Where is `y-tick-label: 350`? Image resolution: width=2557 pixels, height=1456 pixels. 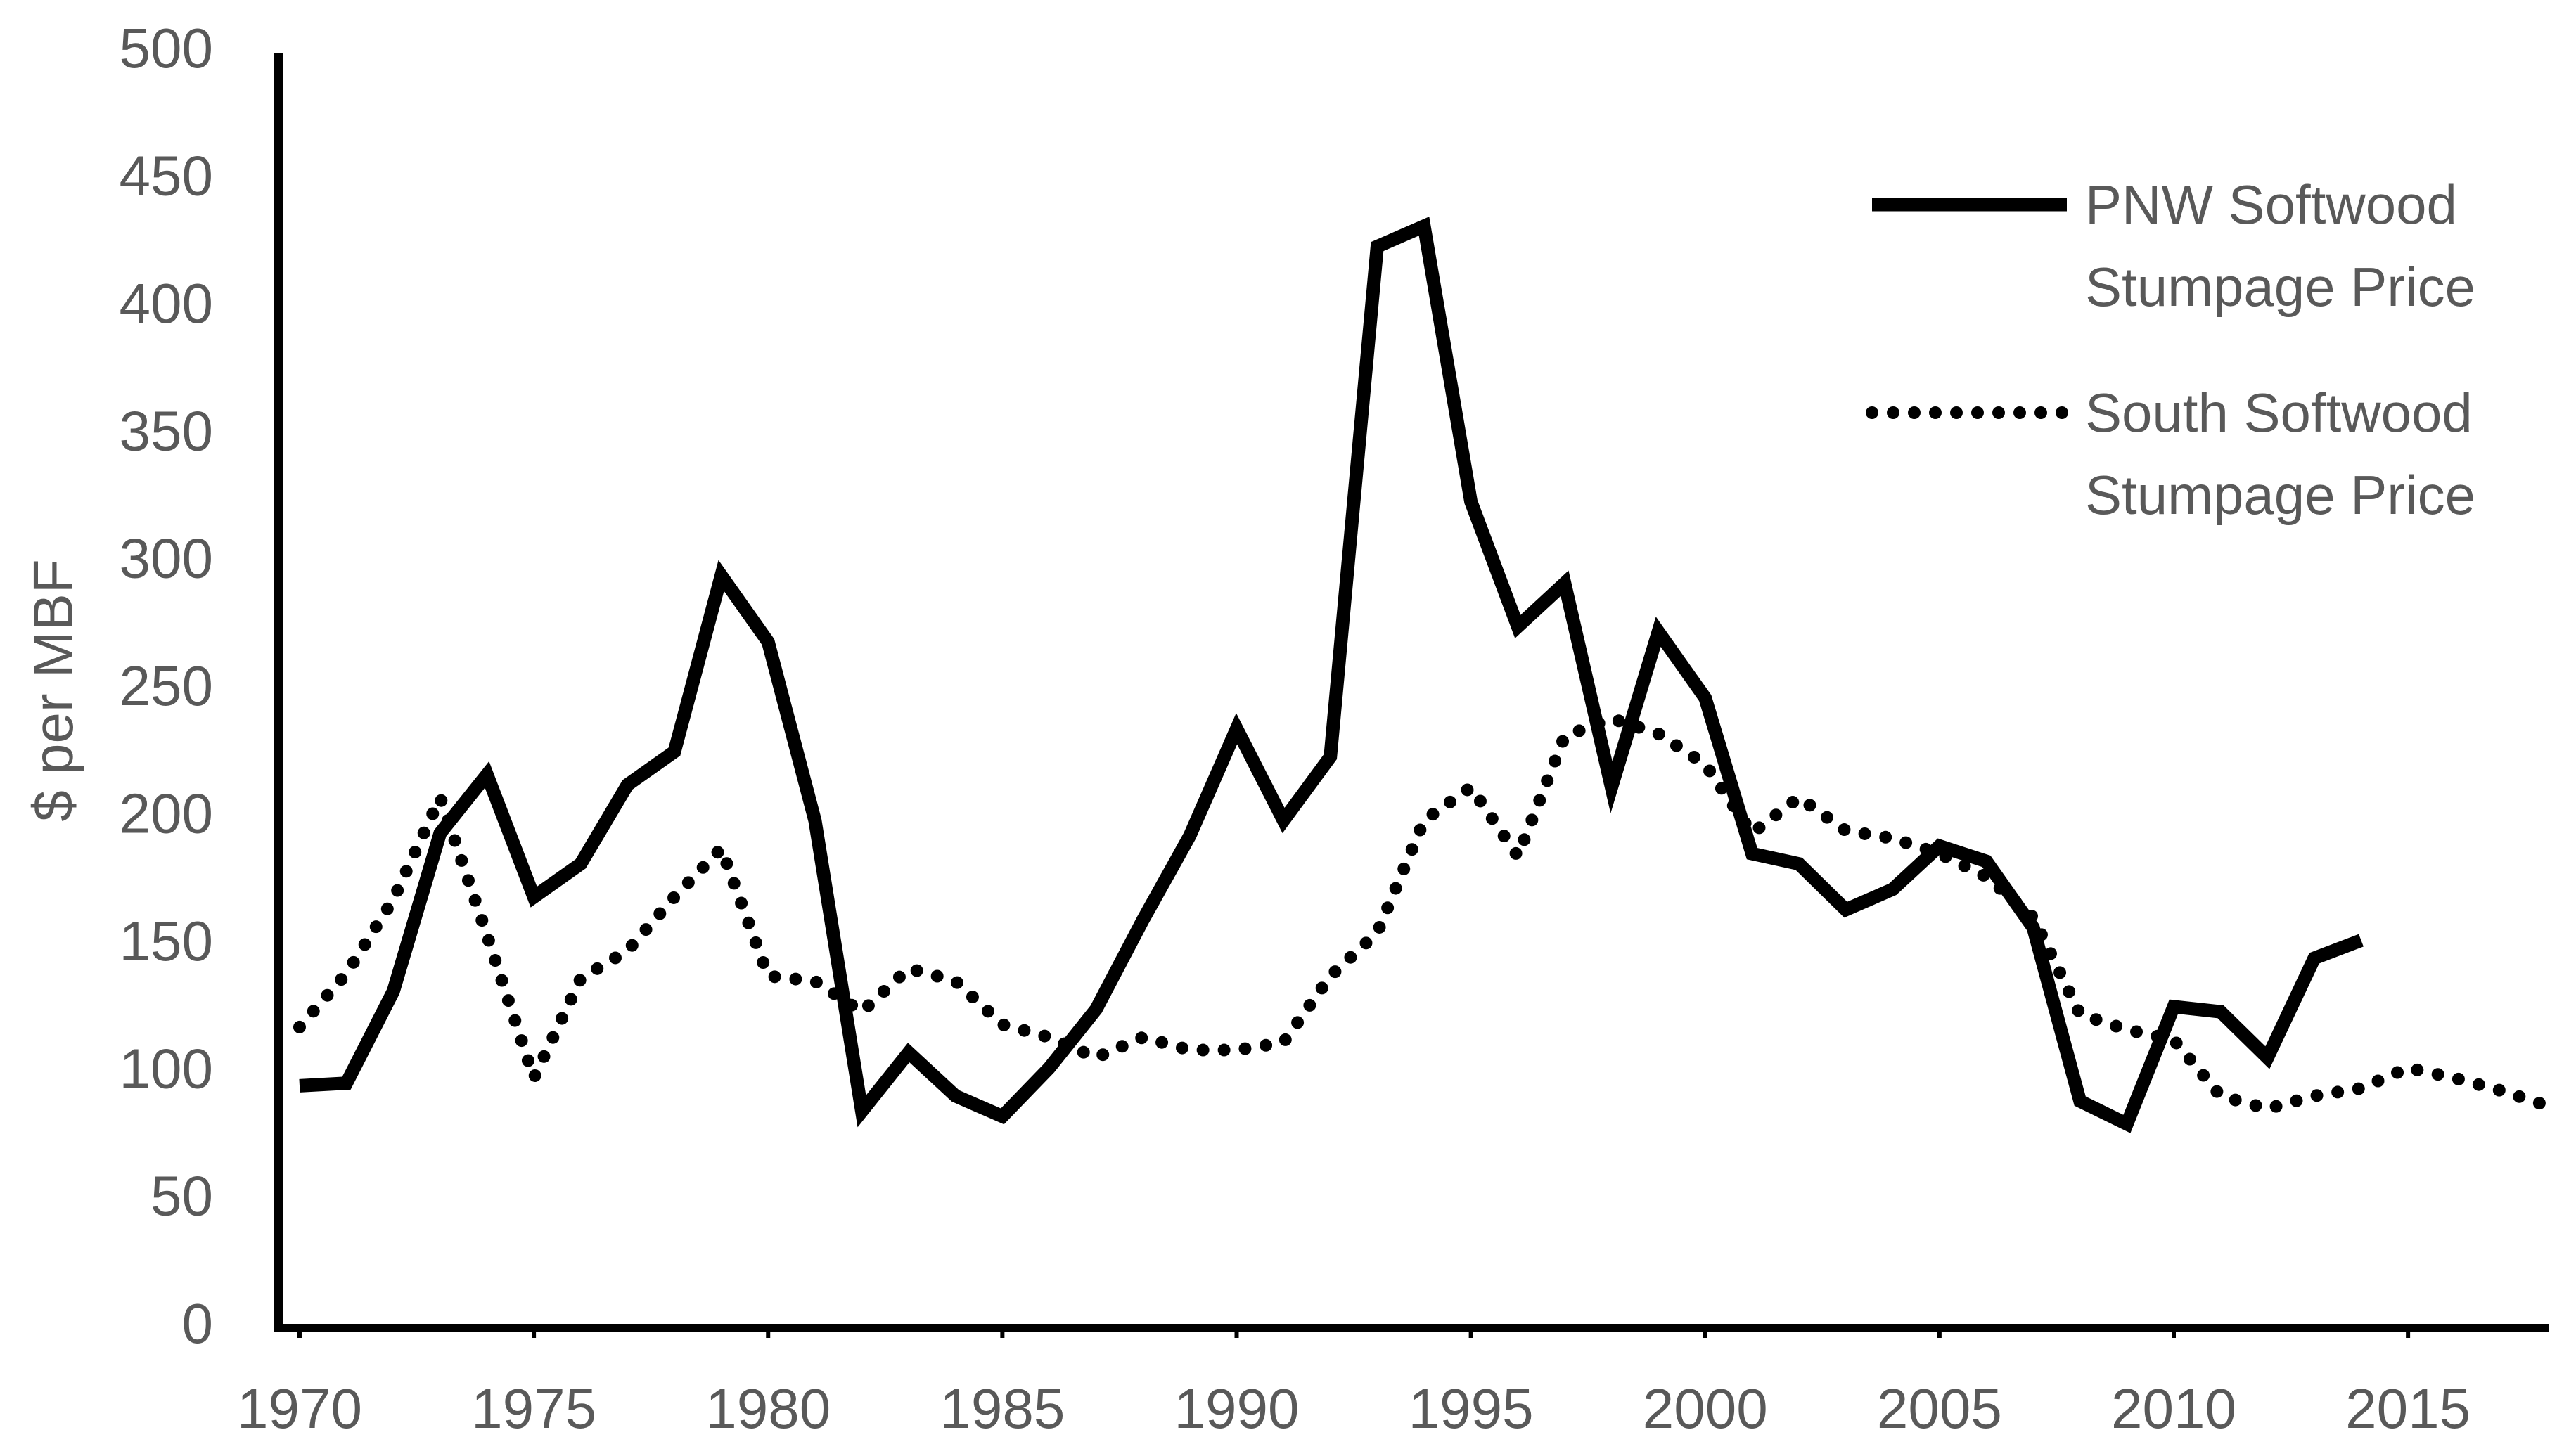 y-tick-label: 350 is located at coordinates (166, 431).